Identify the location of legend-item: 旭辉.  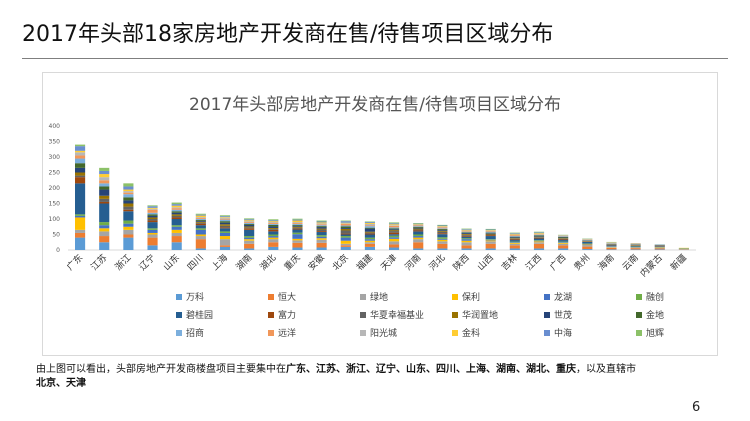
(650, 333).